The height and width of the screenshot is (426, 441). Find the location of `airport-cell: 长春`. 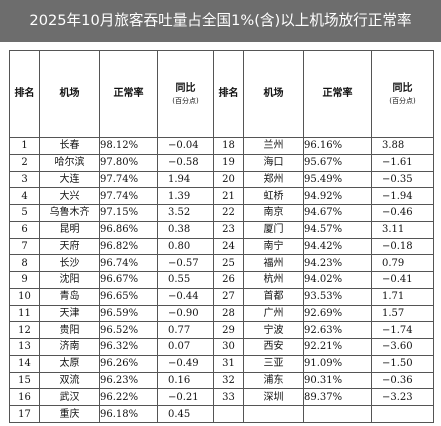

airport-cell: 长春 is located at coordinates (69, 146).